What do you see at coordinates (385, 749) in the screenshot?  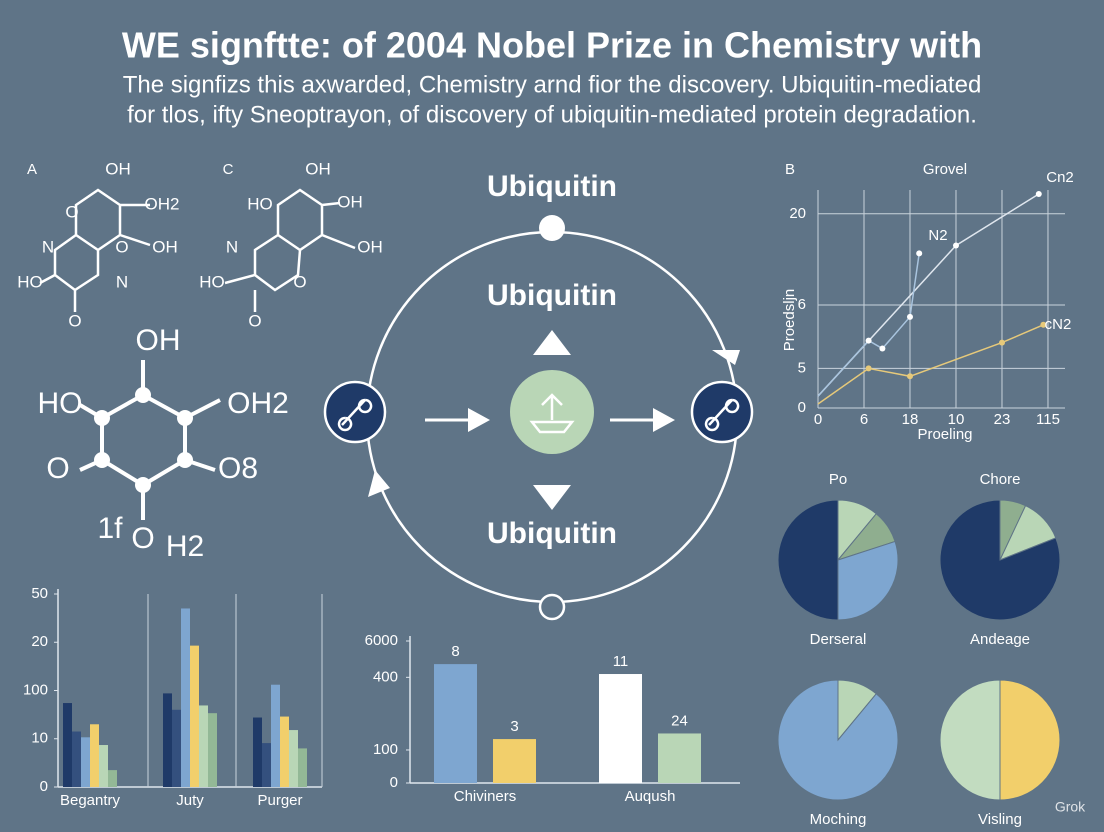 I see `y-tick-label: 100` at bounding box center [385, 749].